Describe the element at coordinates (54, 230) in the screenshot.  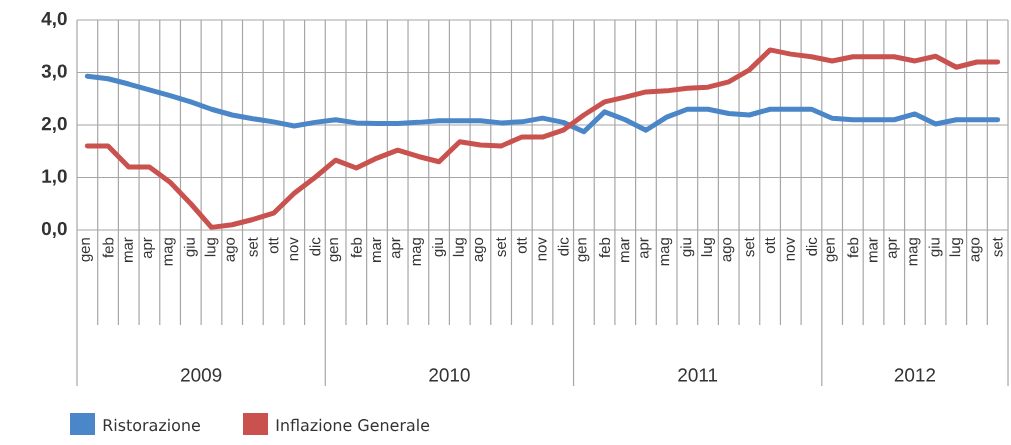
I see `y-tick-label: 0,0` at that location.